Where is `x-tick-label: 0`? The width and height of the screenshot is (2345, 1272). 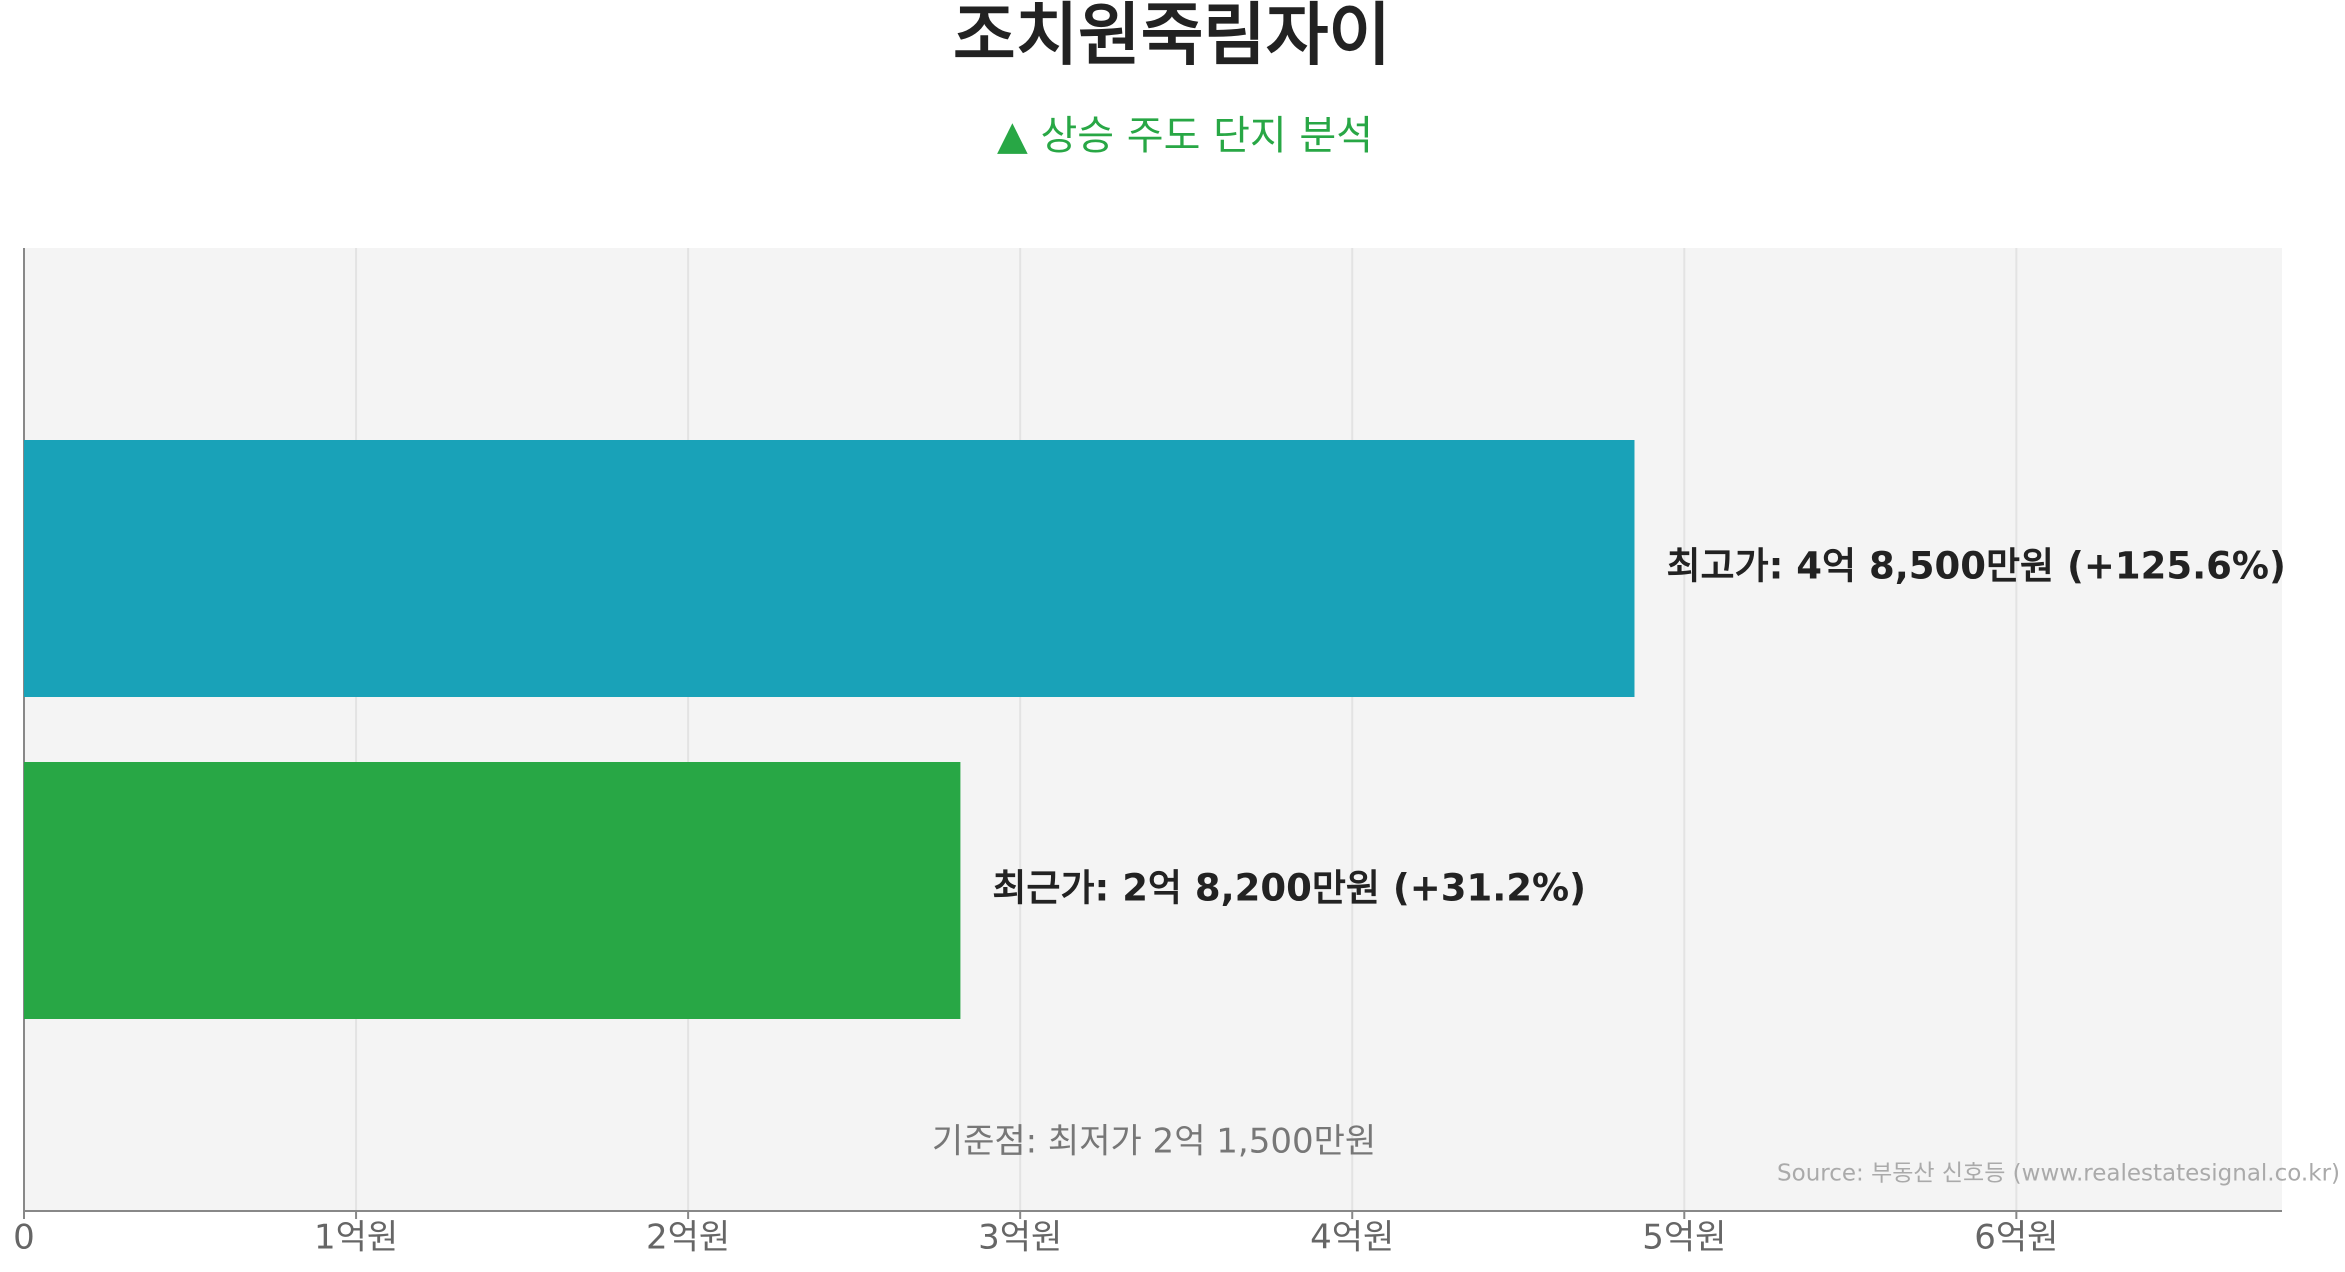
x-tick-label: 0 is located at coordinates (24, 1238).